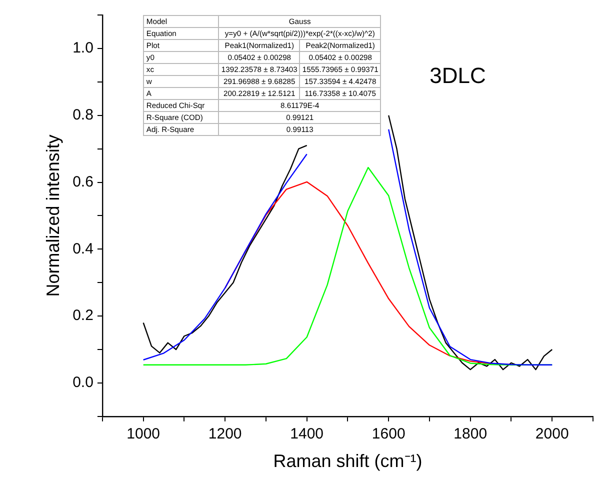 This screenshot has width=597, height=482. What do you see at coordinates (143, 434) in the screenshot?
I see `x-tick-label: 1000` at bounding box center [143, 434].